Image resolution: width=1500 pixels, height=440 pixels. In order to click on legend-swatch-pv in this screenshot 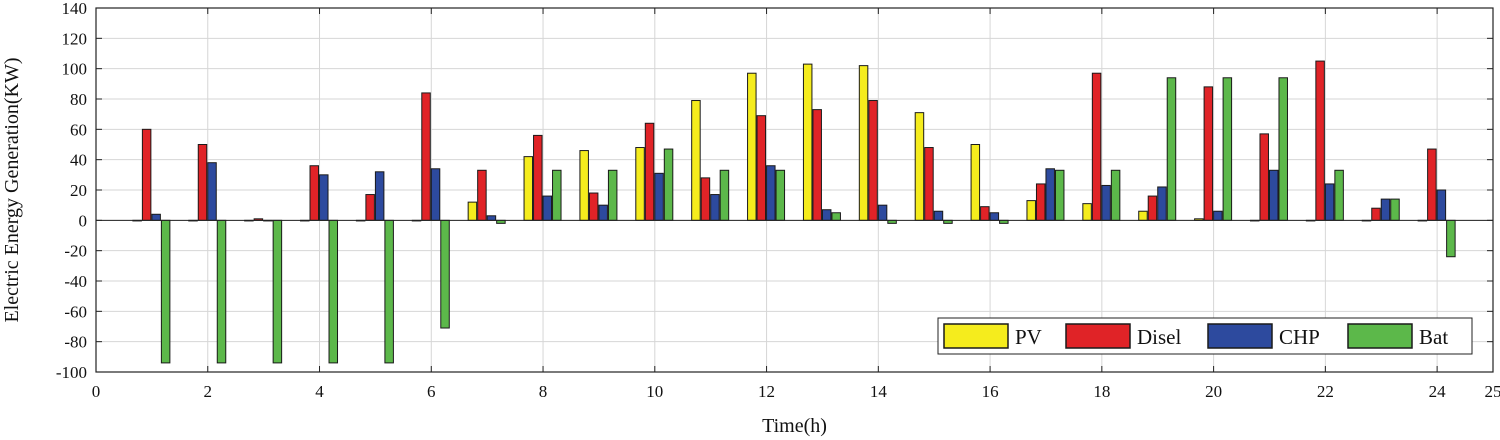, I will do `click(976, 336)`.